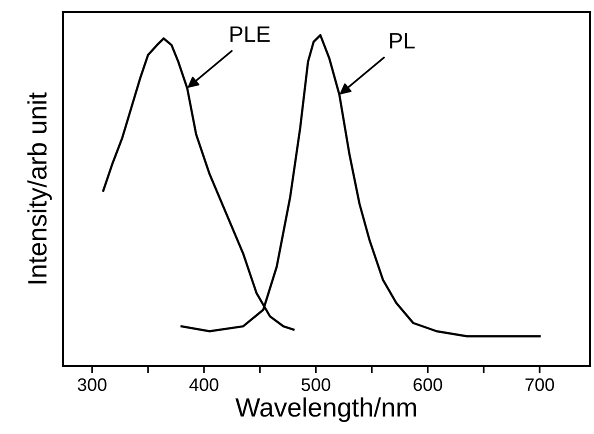 The height and width of the screenshot is (434, 594). I want to click on x-tick-label: 600, so click(428, 385).